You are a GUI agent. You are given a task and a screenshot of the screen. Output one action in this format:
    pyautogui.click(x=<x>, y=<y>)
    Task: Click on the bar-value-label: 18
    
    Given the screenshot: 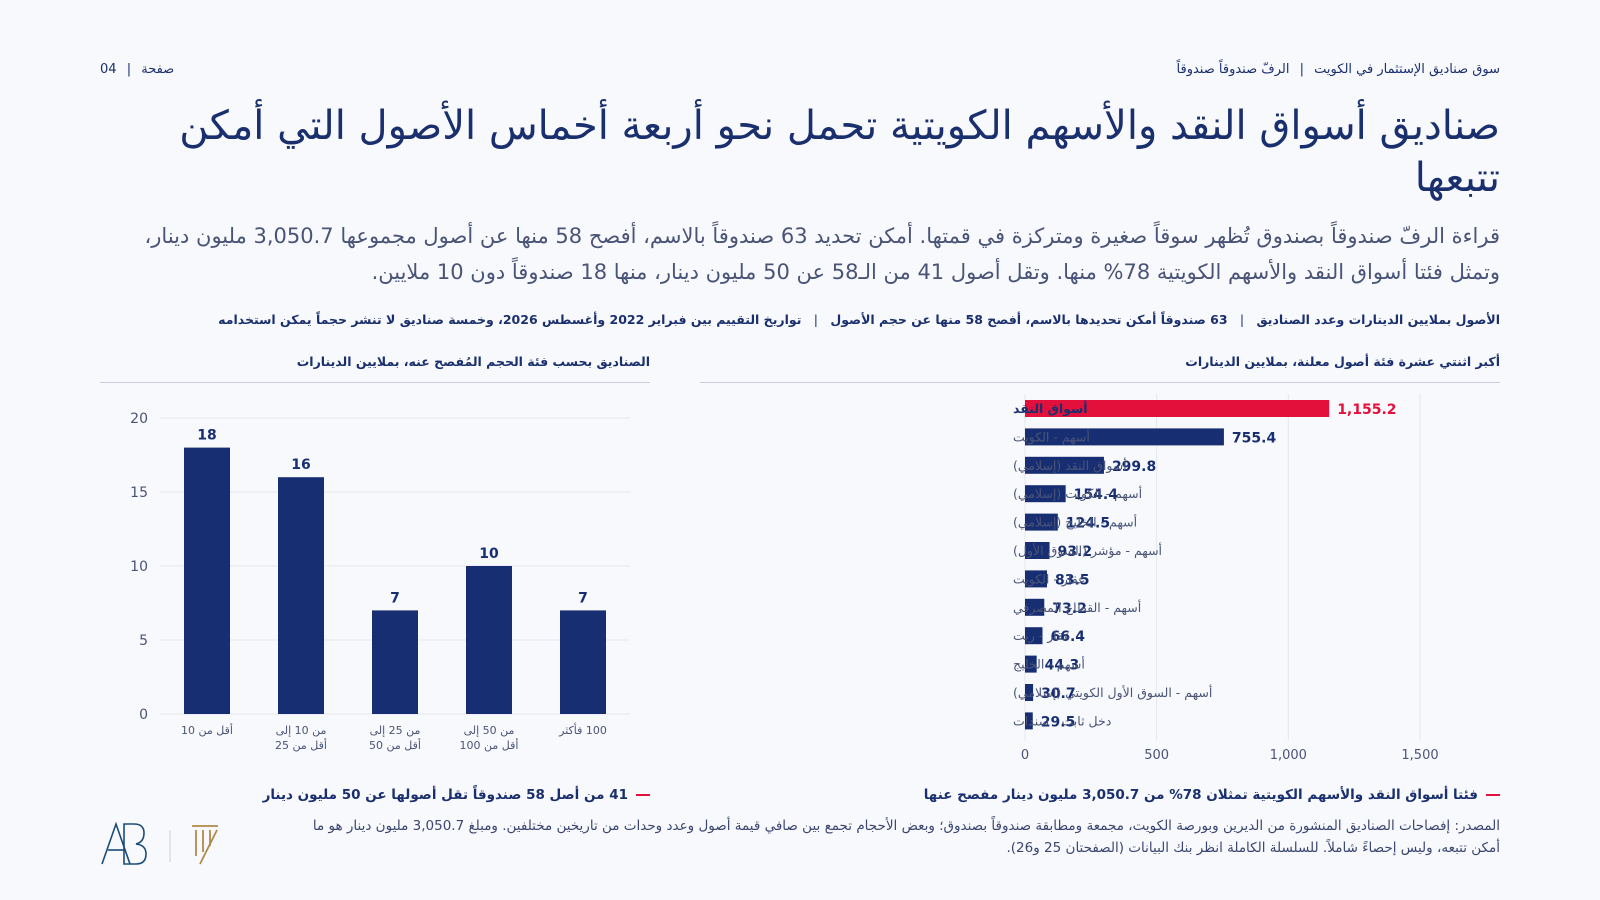 What is the action you would take?
    pyautogui.click(x=206, y=436)
    